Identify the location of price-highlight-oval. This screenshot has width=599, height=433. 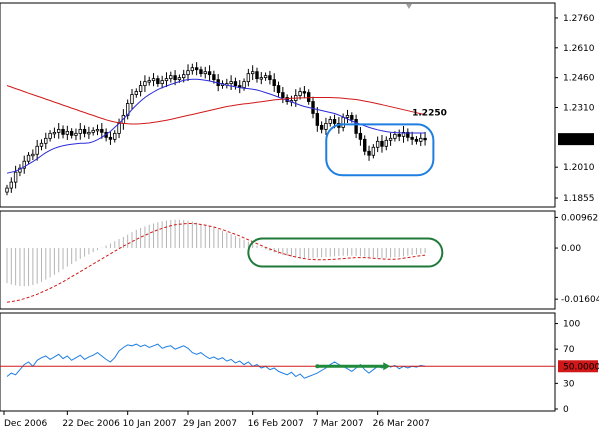
(380, 150).